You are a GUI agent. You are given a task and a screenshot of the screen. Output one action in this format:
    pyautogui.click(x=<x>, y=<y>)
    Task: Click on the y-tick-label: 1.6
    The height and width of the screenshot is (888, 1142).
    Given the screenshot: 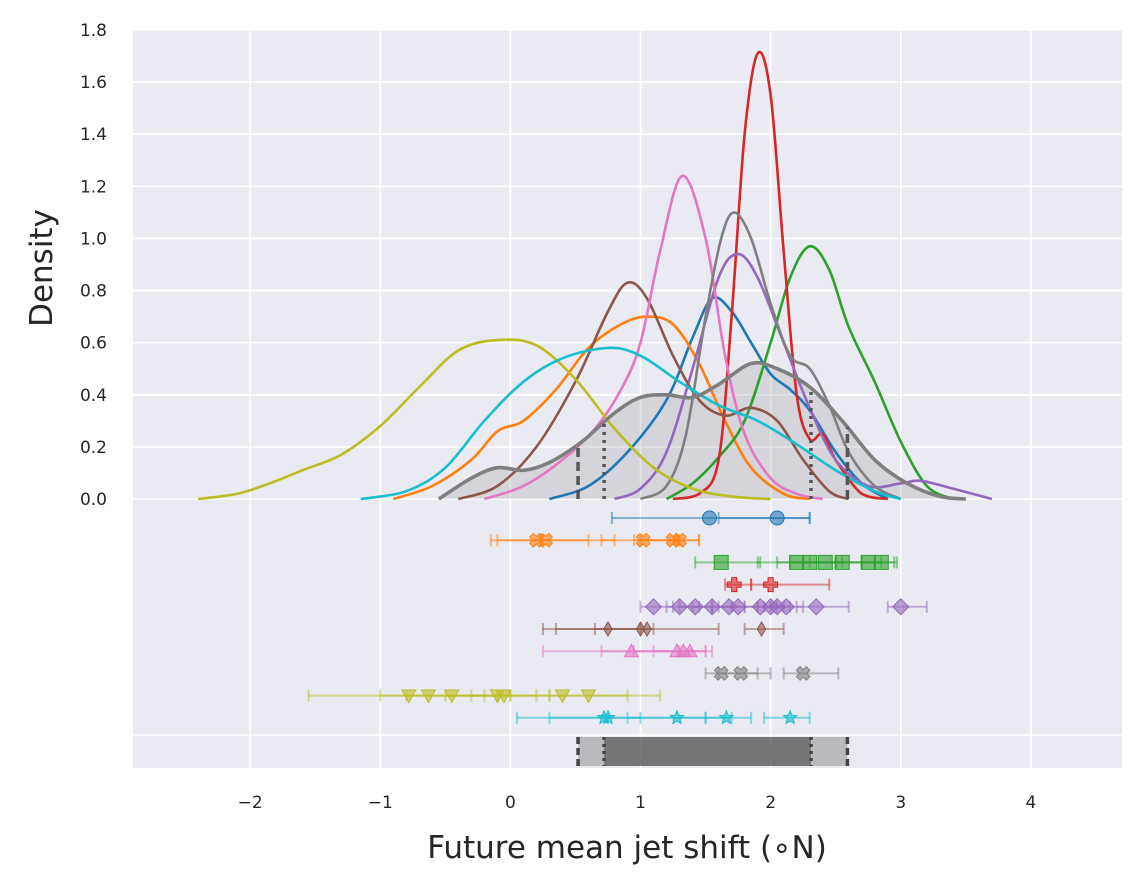 What is the action you would take?
    pyautogui.click(x=93, y=83)
    